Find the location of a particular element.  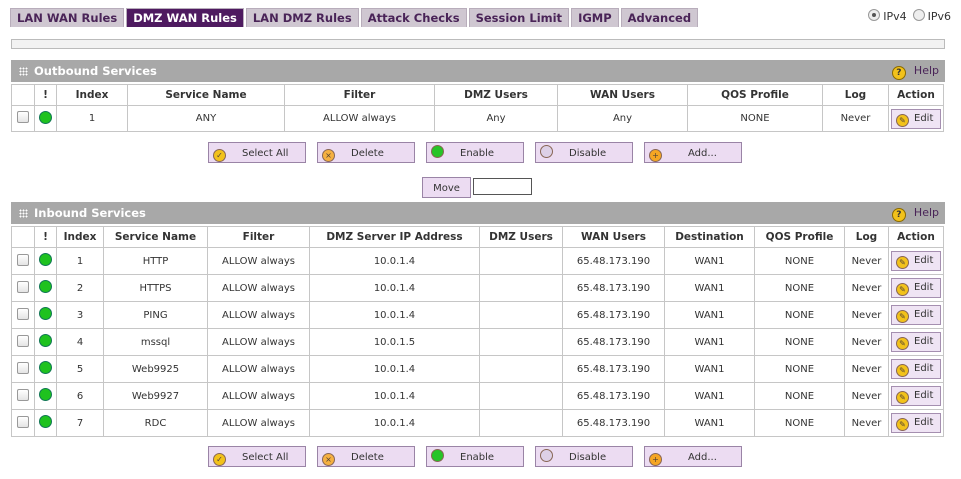

cell: 2 is located at coordinates (80, 288).